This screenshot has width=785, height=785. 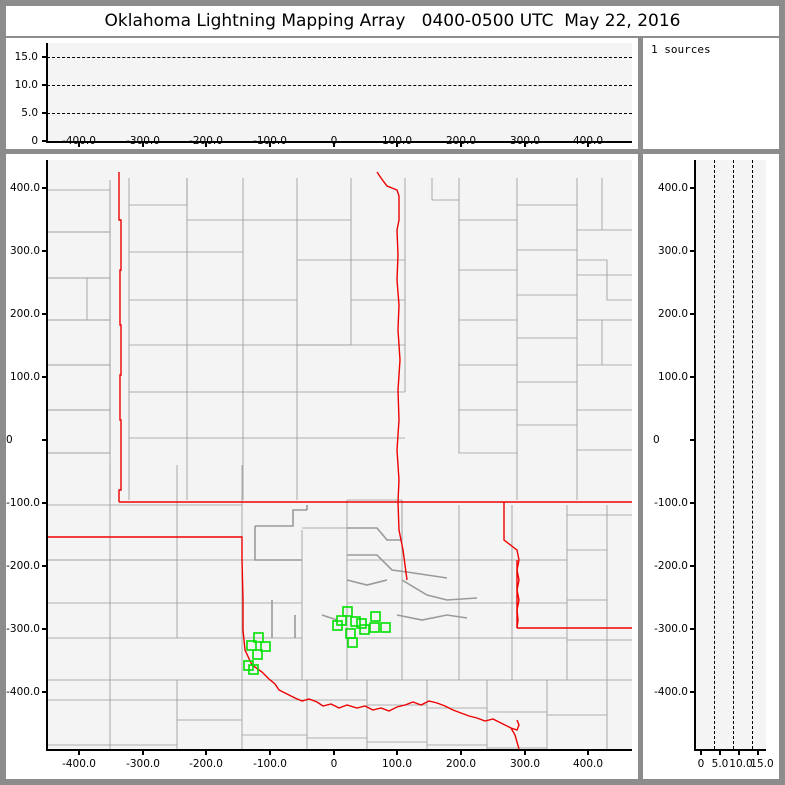 I want to click on top-left-x-axis-line, so click(x=339, y=142).